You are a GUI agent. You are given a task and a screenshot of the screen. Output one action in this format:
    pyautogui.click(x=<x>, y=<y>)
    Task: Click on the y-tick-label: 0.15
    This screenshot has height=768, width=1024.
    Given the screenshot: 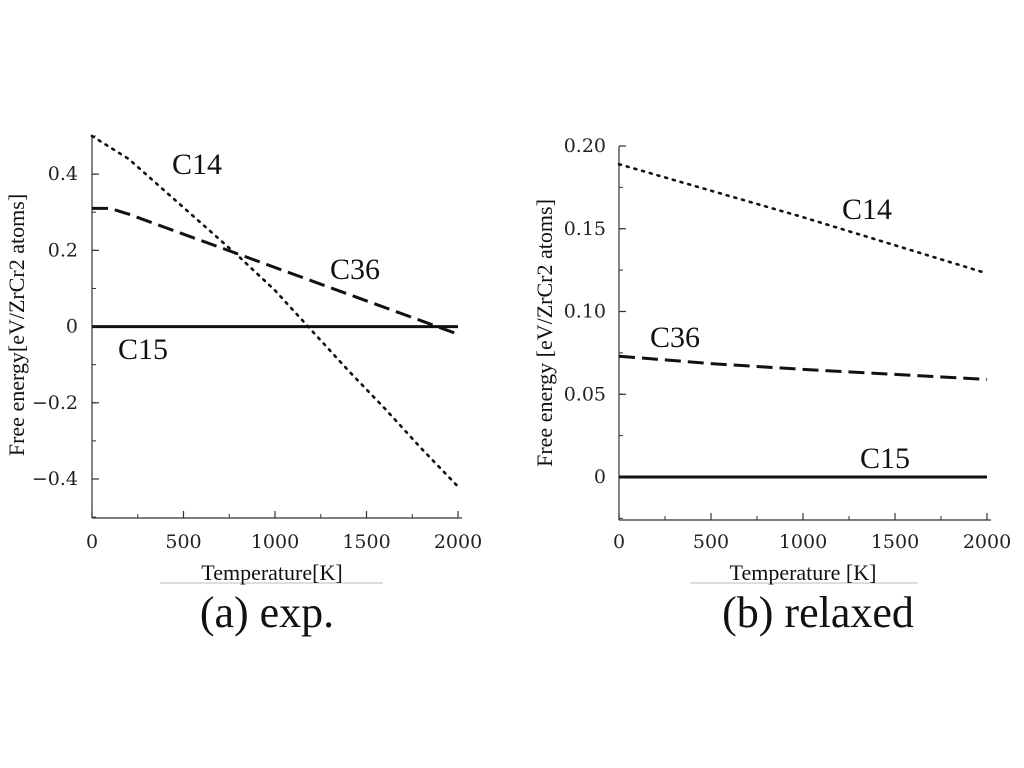 What is the action you would take?
    pyautogui.click(x=585, y=229)
    